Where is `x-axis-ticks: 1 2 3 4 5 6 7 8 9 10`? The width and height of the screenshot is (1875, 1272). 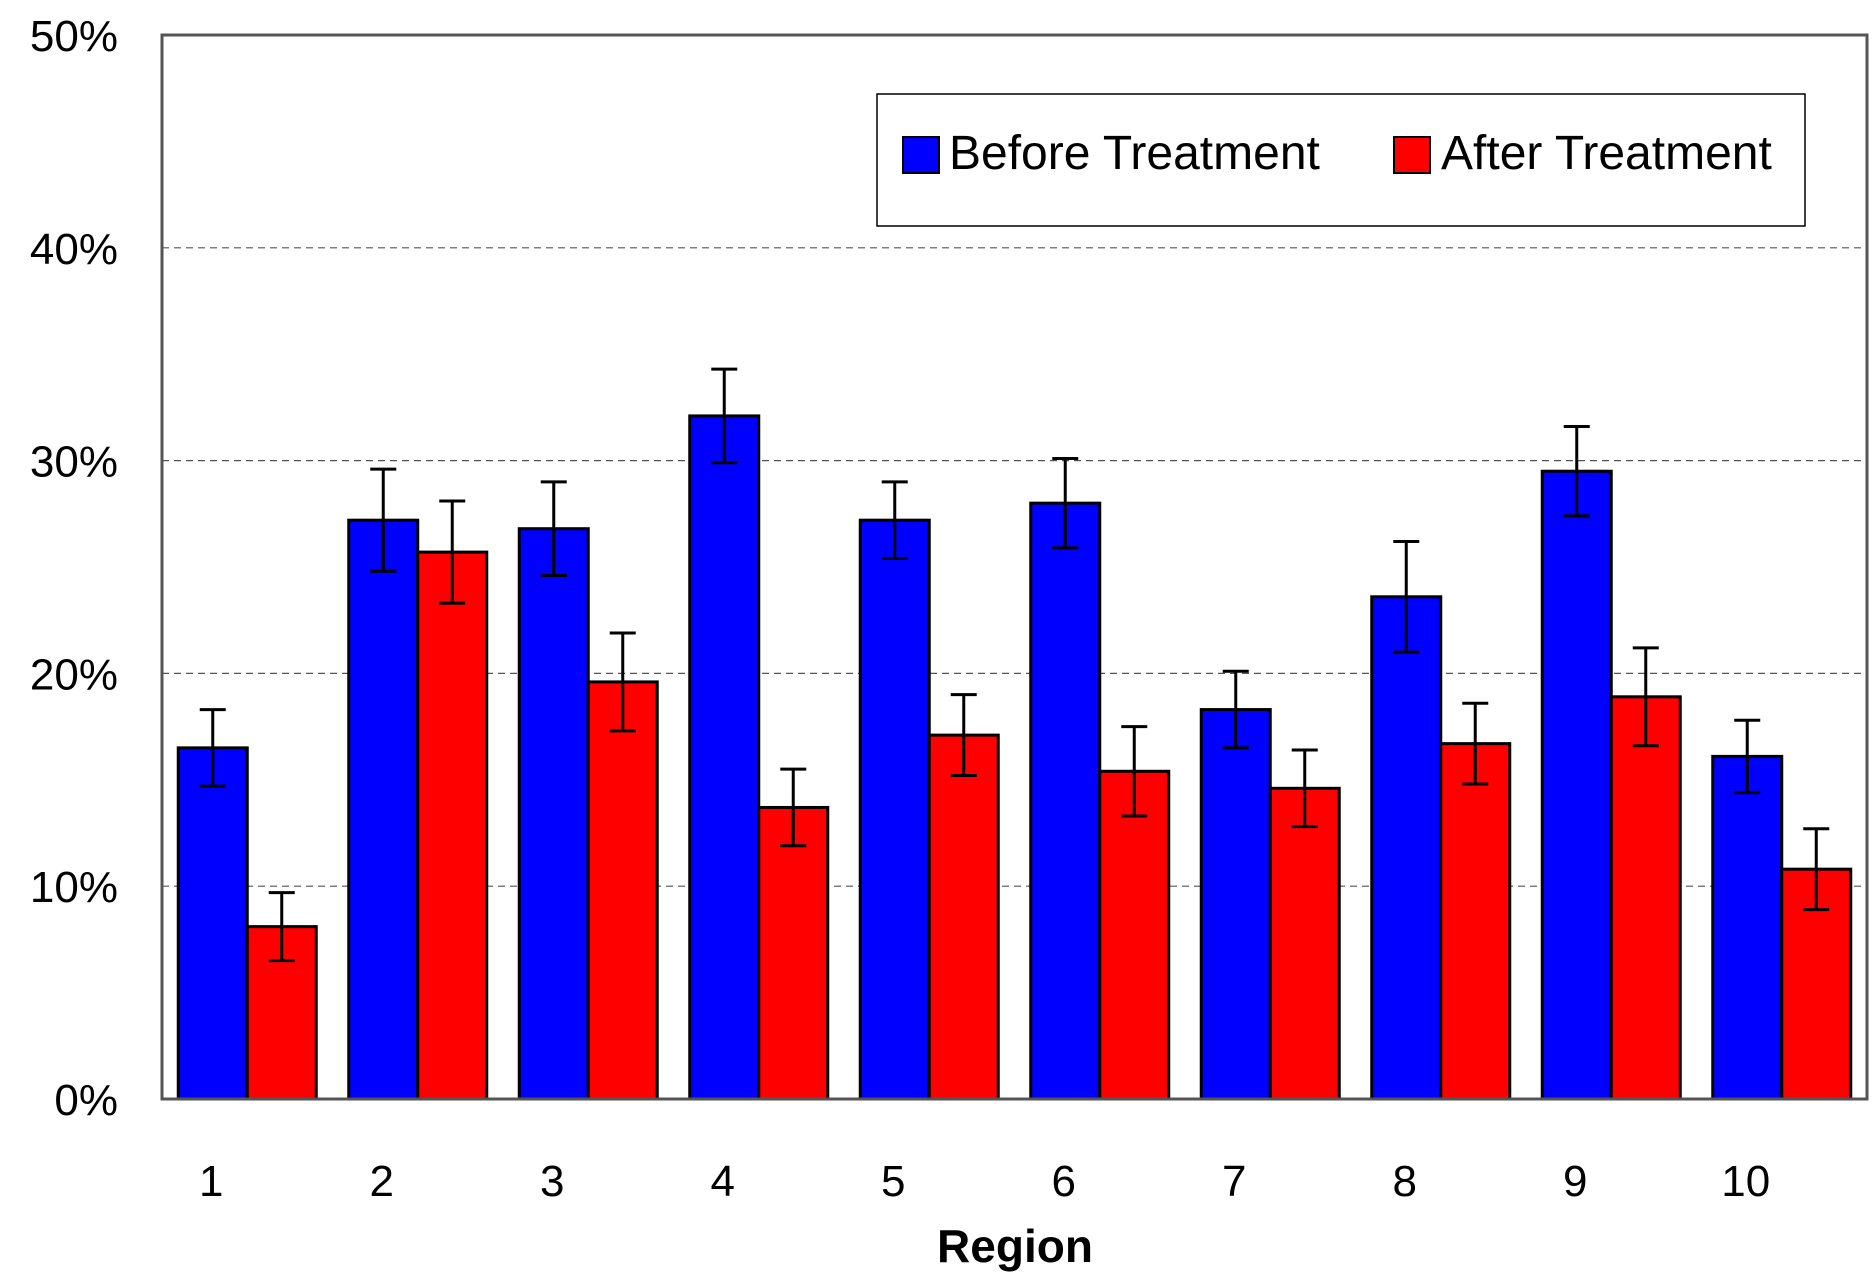 x-axis-ticks: 1 2 3 4 5 6 7 8 9 10 is located at coordinates (984, 1181).